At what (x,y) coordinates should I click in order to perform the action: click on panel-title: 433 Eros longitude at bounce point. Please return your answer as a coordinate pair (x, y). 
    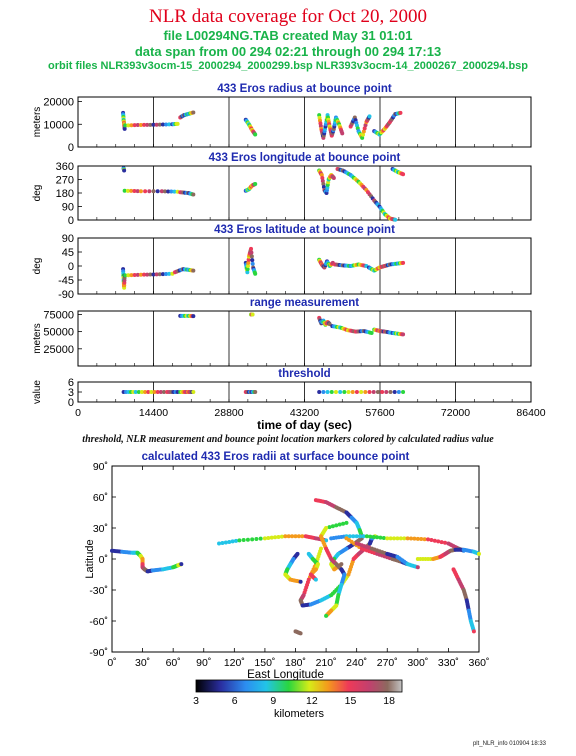
    Looking at the image, I should click on (305, 158).